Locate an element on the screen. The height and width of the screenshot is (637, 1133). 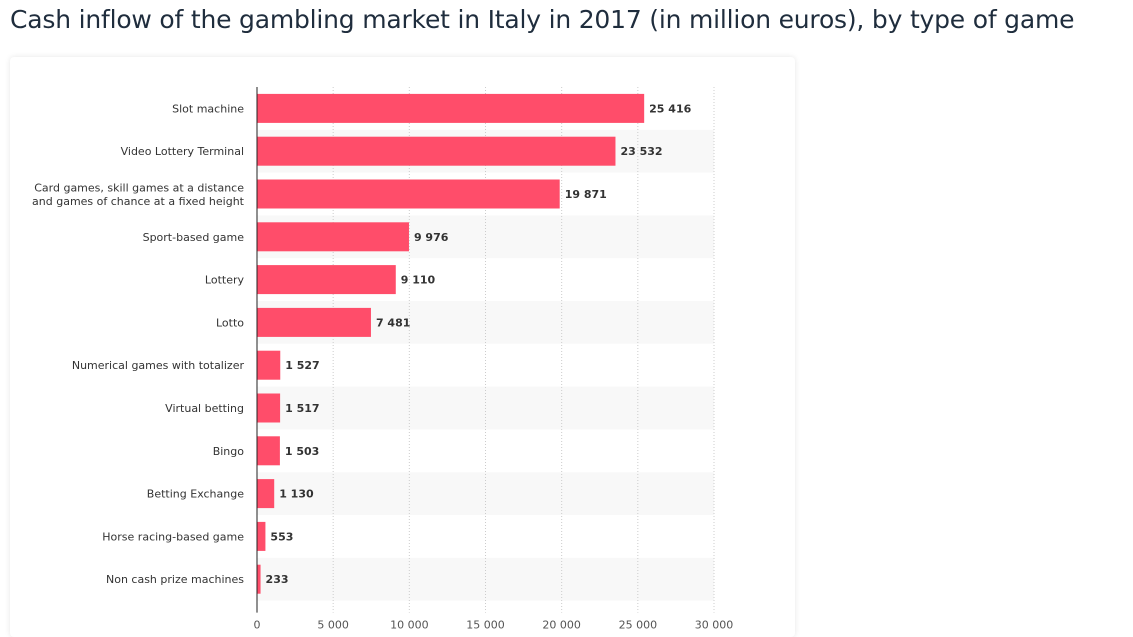
data-label: 1 130 is located at coordinates (296, 494).